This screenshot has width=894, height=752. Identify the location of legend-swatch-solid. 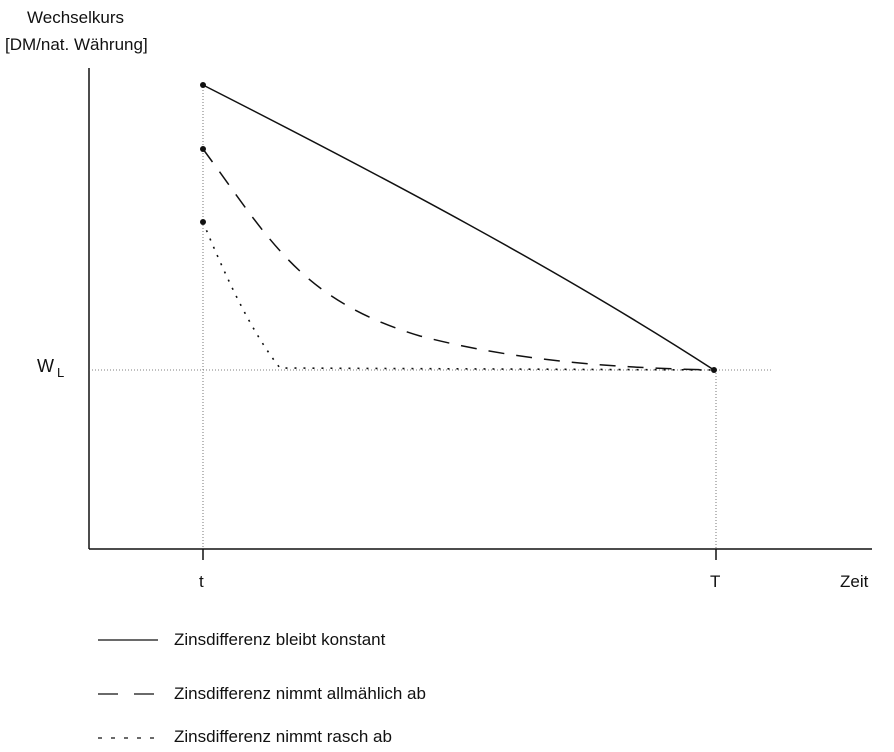
(128, 640).